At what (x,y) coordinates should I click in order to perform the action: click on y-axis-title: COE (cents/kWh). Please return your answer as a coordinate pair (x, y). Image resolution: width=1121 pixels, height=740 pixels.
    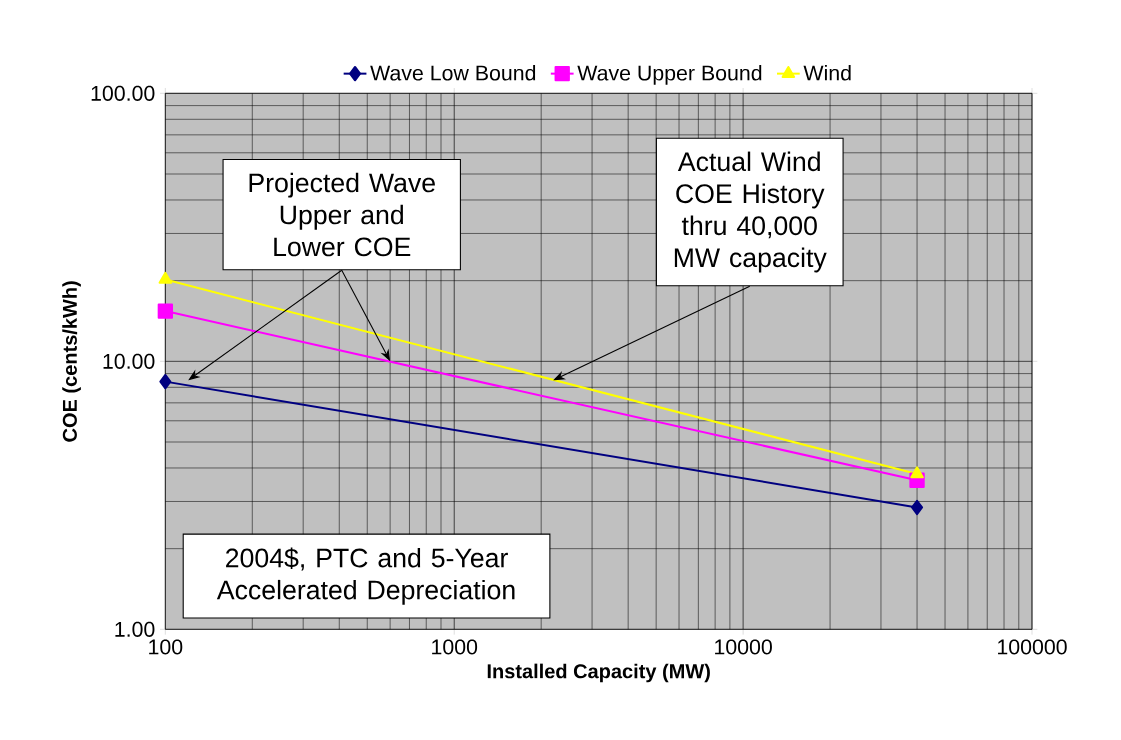
    Looking at the image, I should click on (71, 361).